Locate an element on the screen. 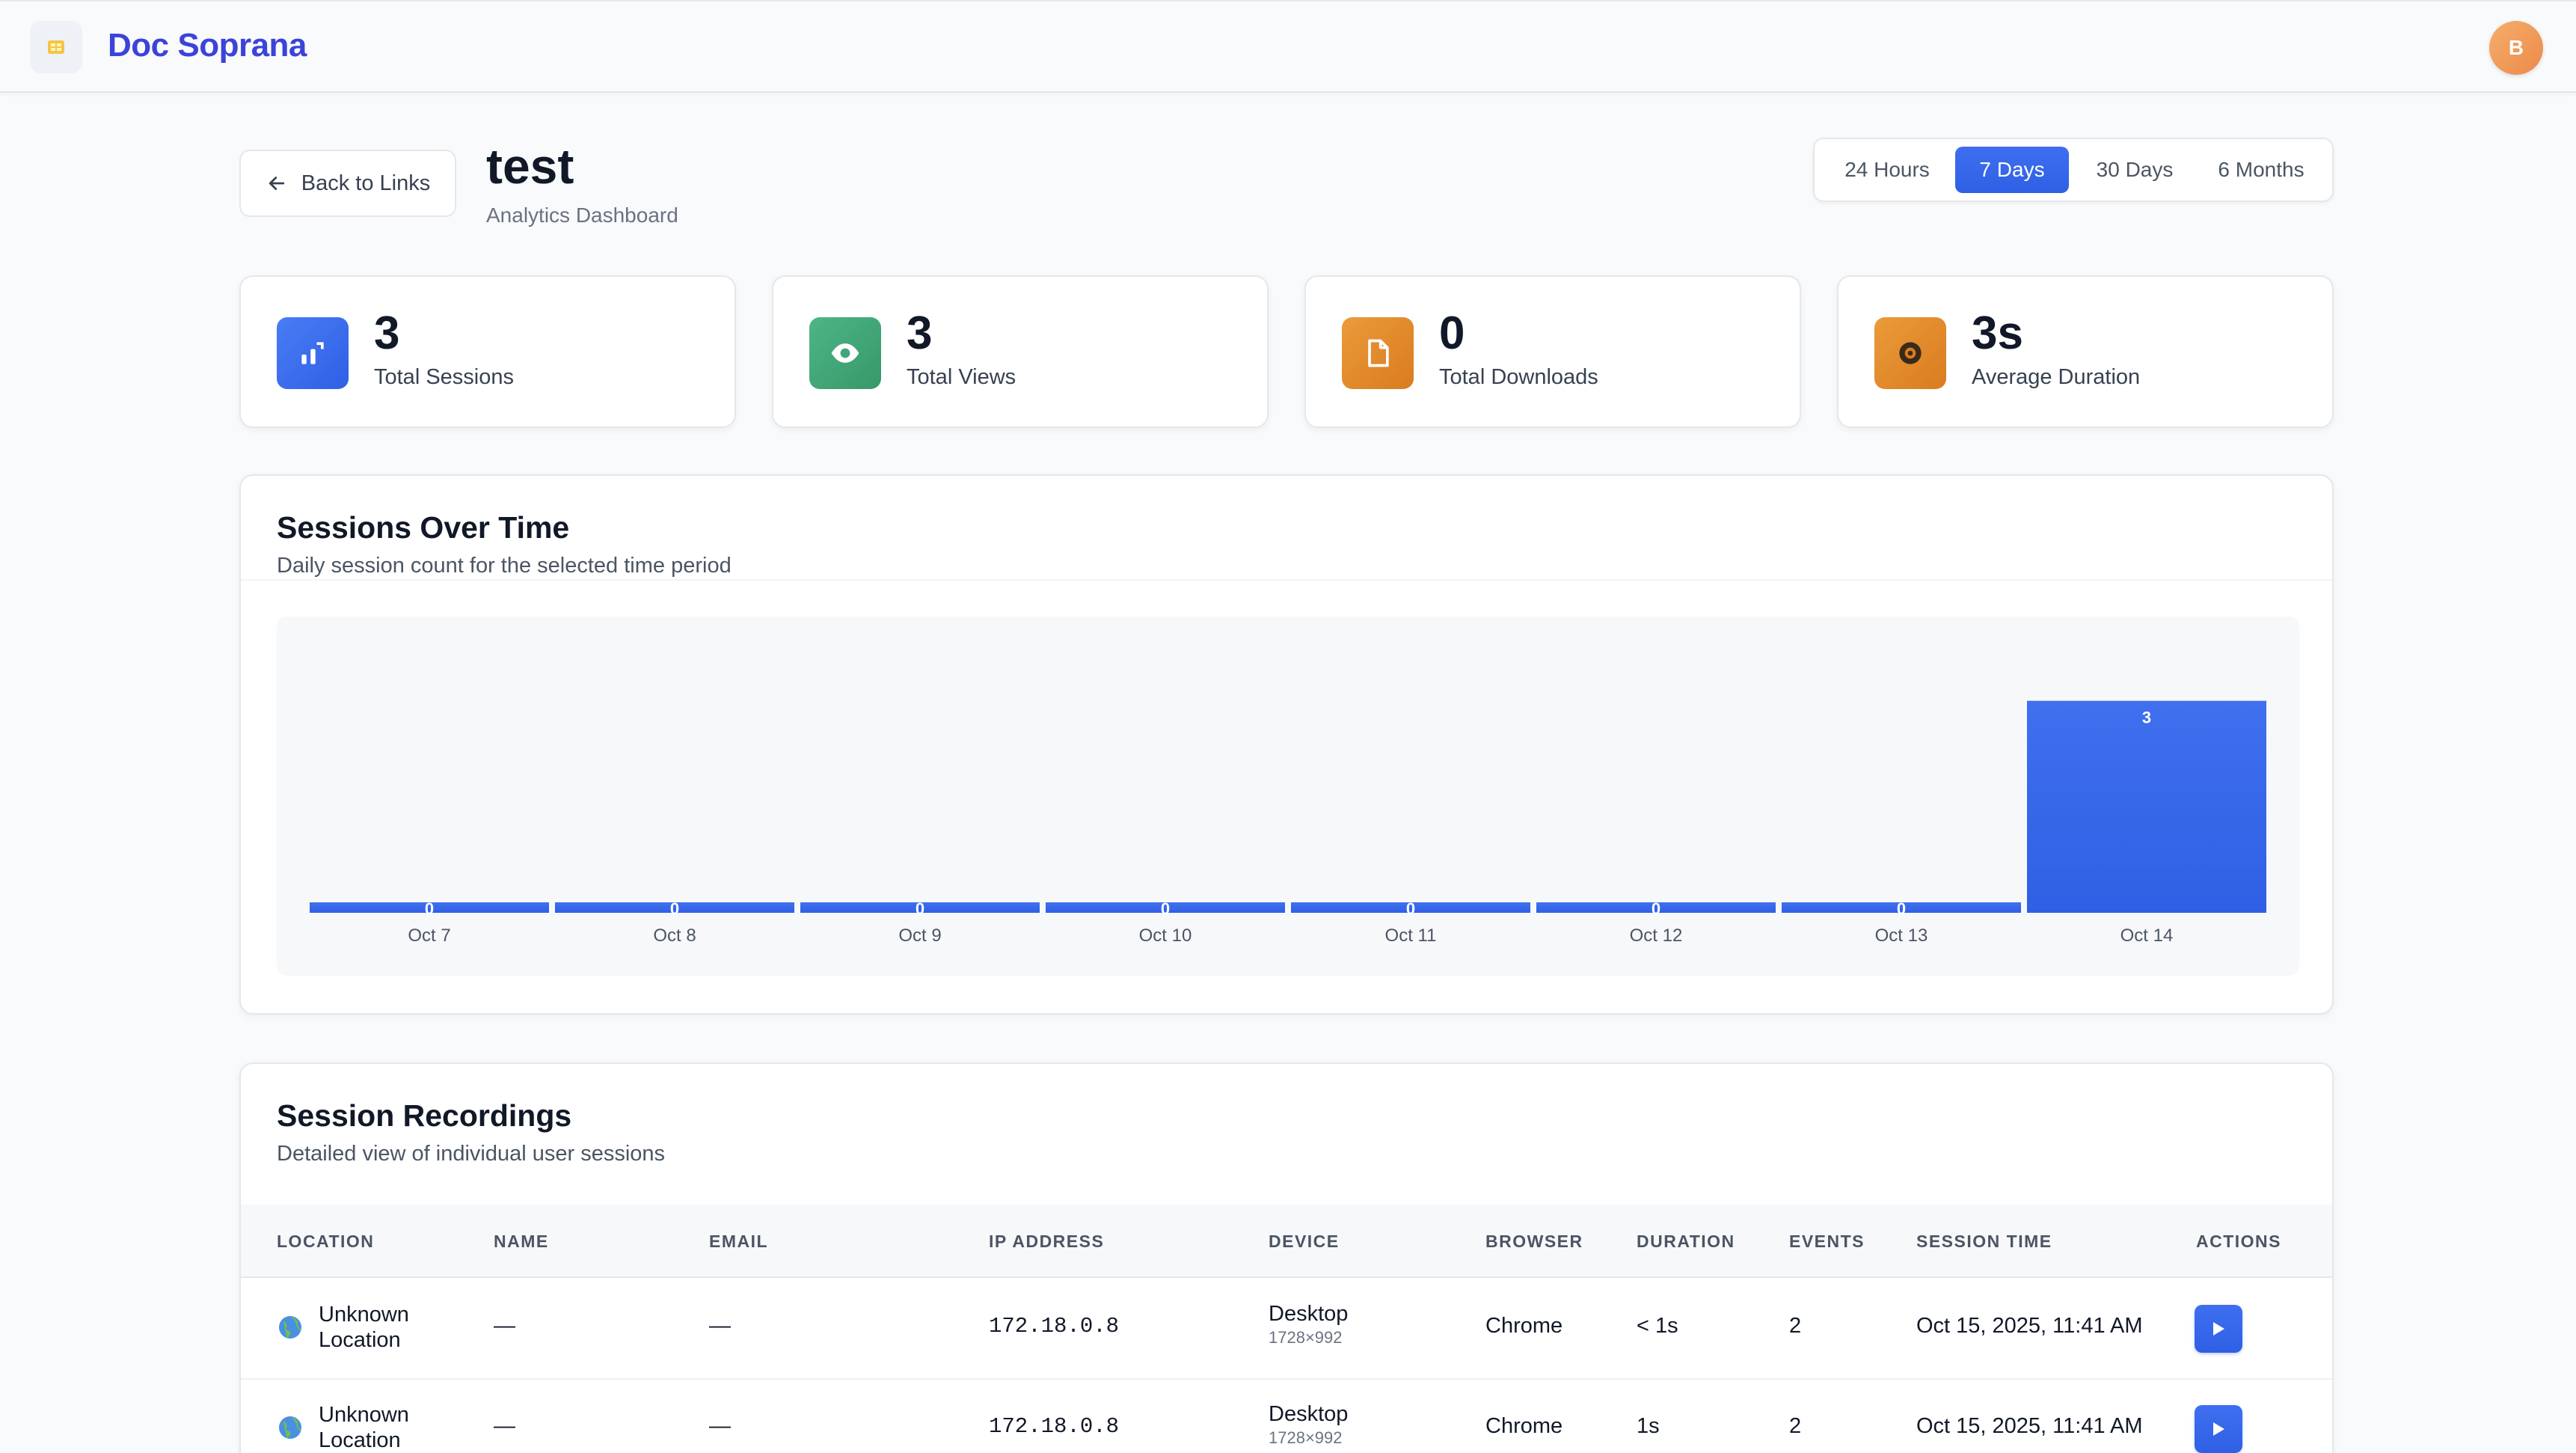  recordings-title: Session Recordings is located at coordinates (424, 1115).